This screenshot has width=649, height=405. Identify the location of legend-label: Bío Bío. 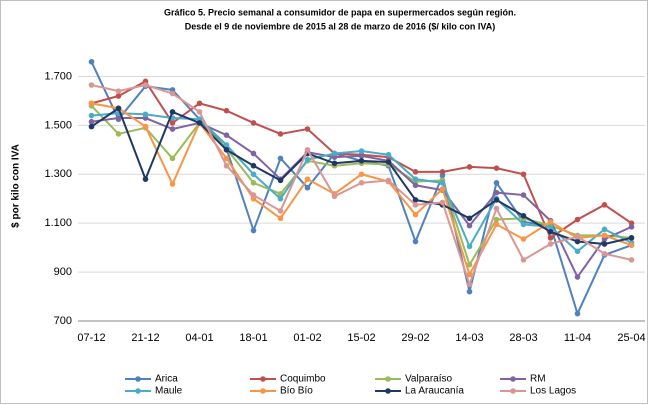
(296, 391).